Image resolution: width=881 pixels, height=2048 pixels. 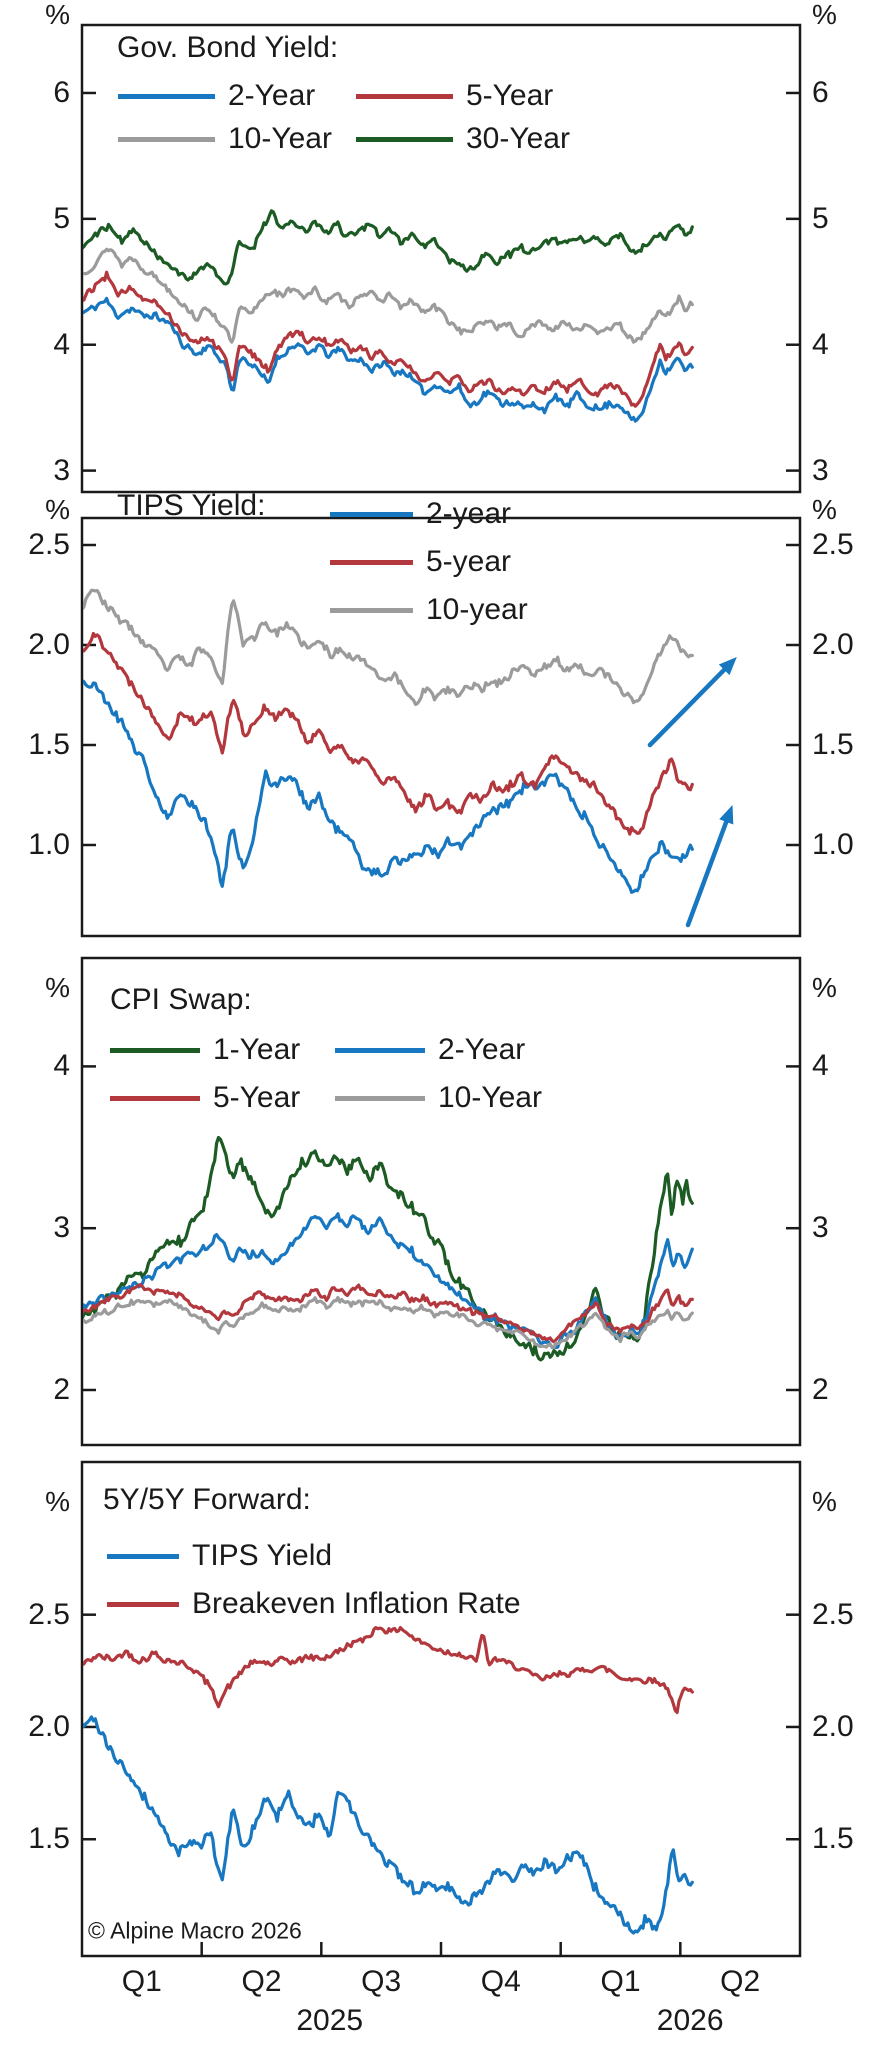 I want to click on legend-label: 10-year, so click(x=477, y=609).